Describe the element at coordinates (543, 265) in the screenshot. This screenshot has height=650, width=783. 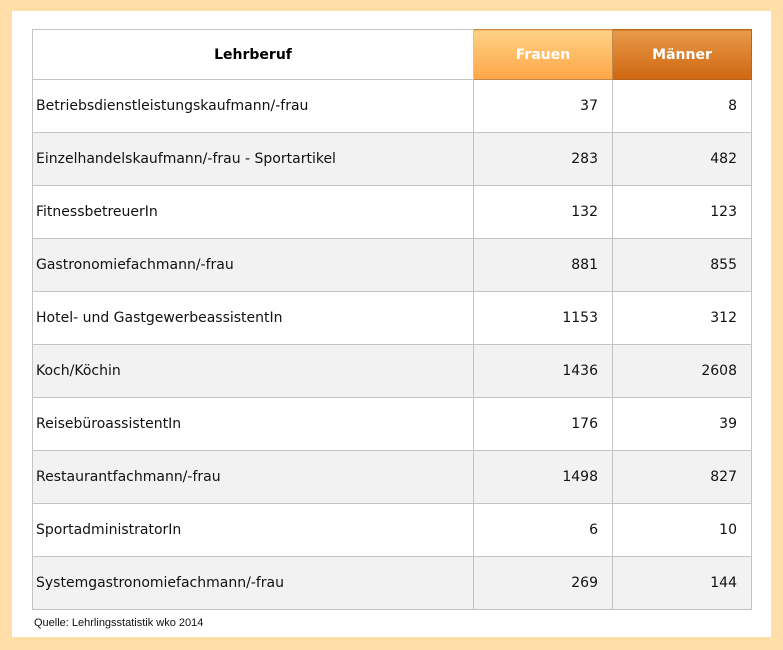
I see `cell-frauen: 881` at that location.